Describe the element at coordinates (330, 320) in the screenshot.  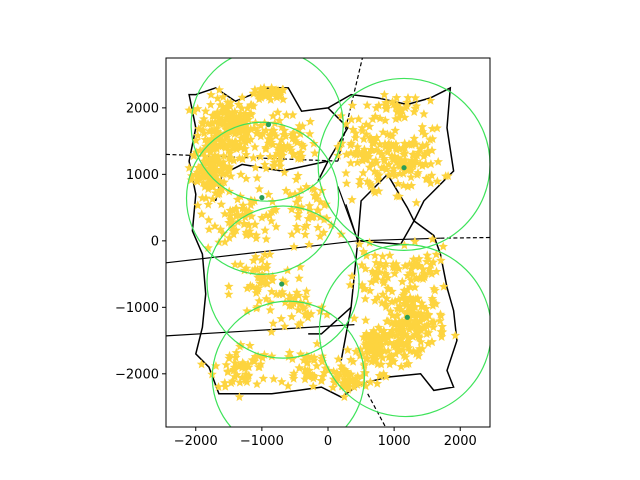
I see `interior-edge` at that location.